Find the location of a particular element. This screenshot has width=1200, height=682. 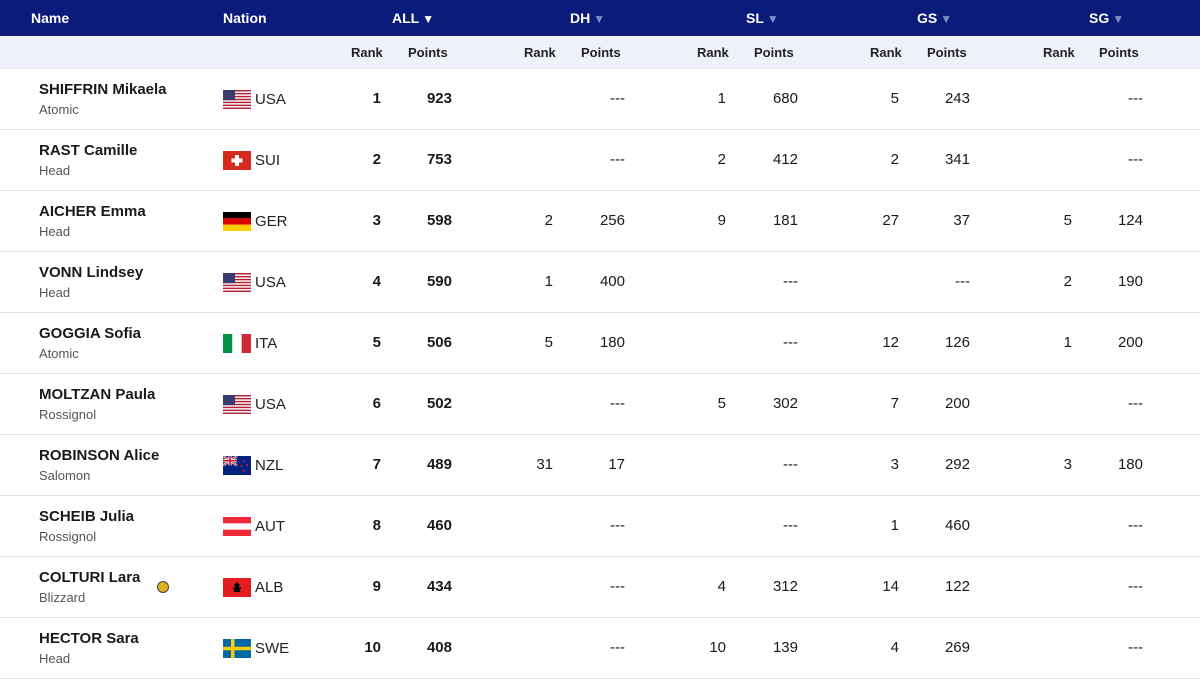

athlete-name: MOLTZAN Paula is located at coordinates (97, 394).